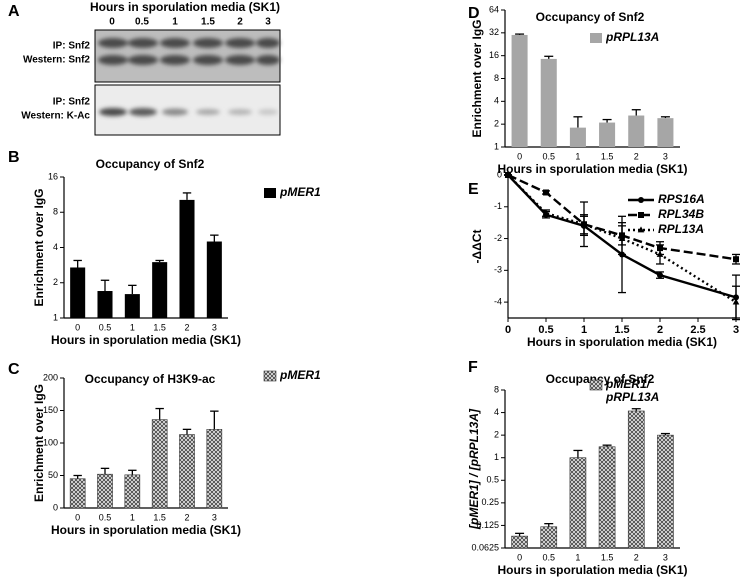 The height and width of the screenshot is (586, 756). What do you see at coordinates (485, 547) in the screenshot?
I see `y-tick-label: 0.0625` at bounding box center [485, 547].